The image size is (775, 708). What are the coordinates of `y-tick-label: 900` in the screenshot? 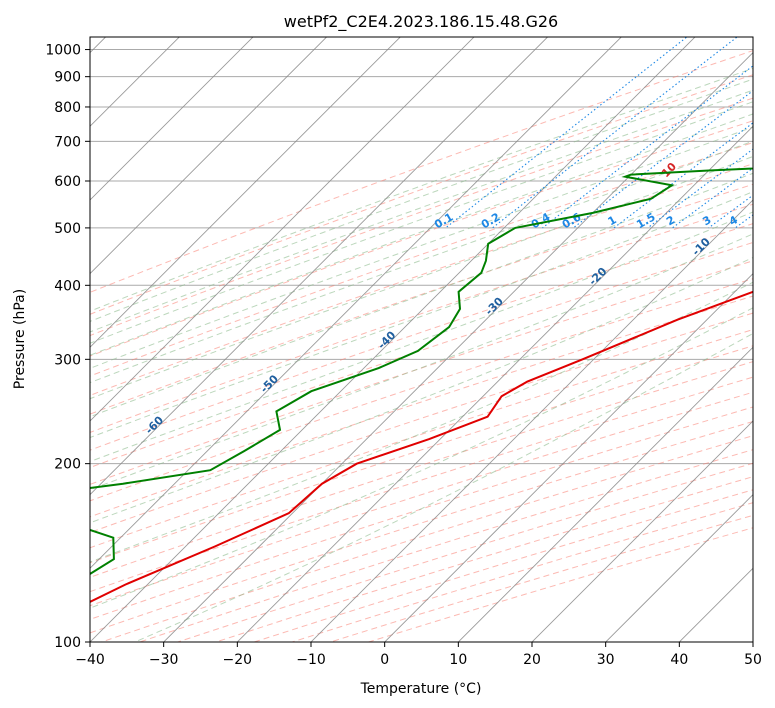 It's located at (67, 78).